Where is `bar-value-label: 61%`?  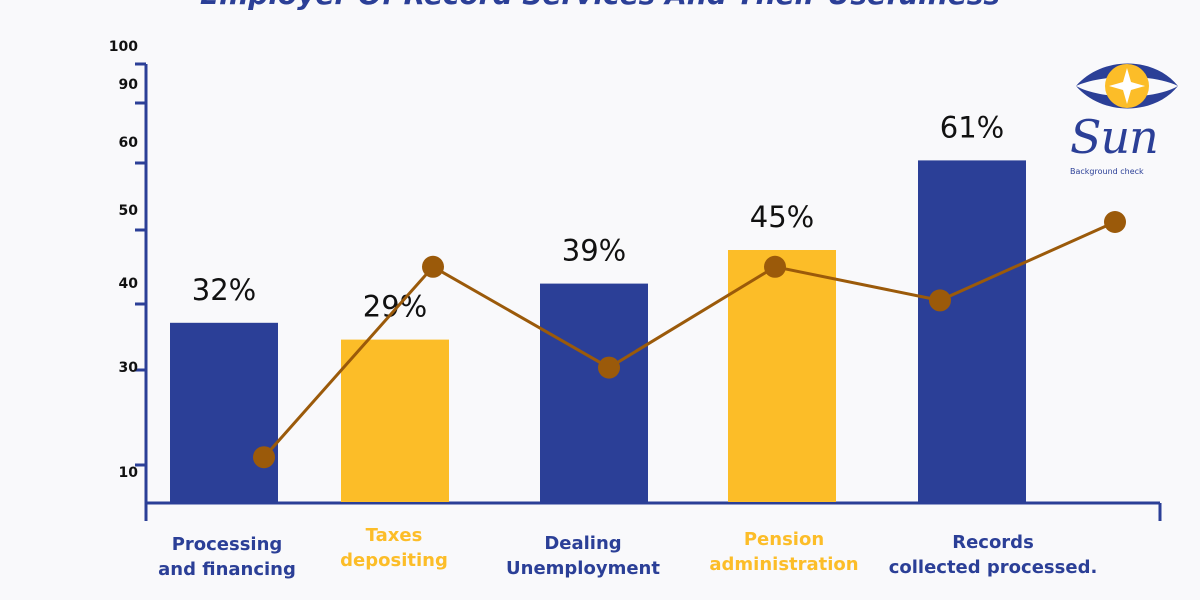 bar-value-label: 61% is located at coordinates (972, 127).